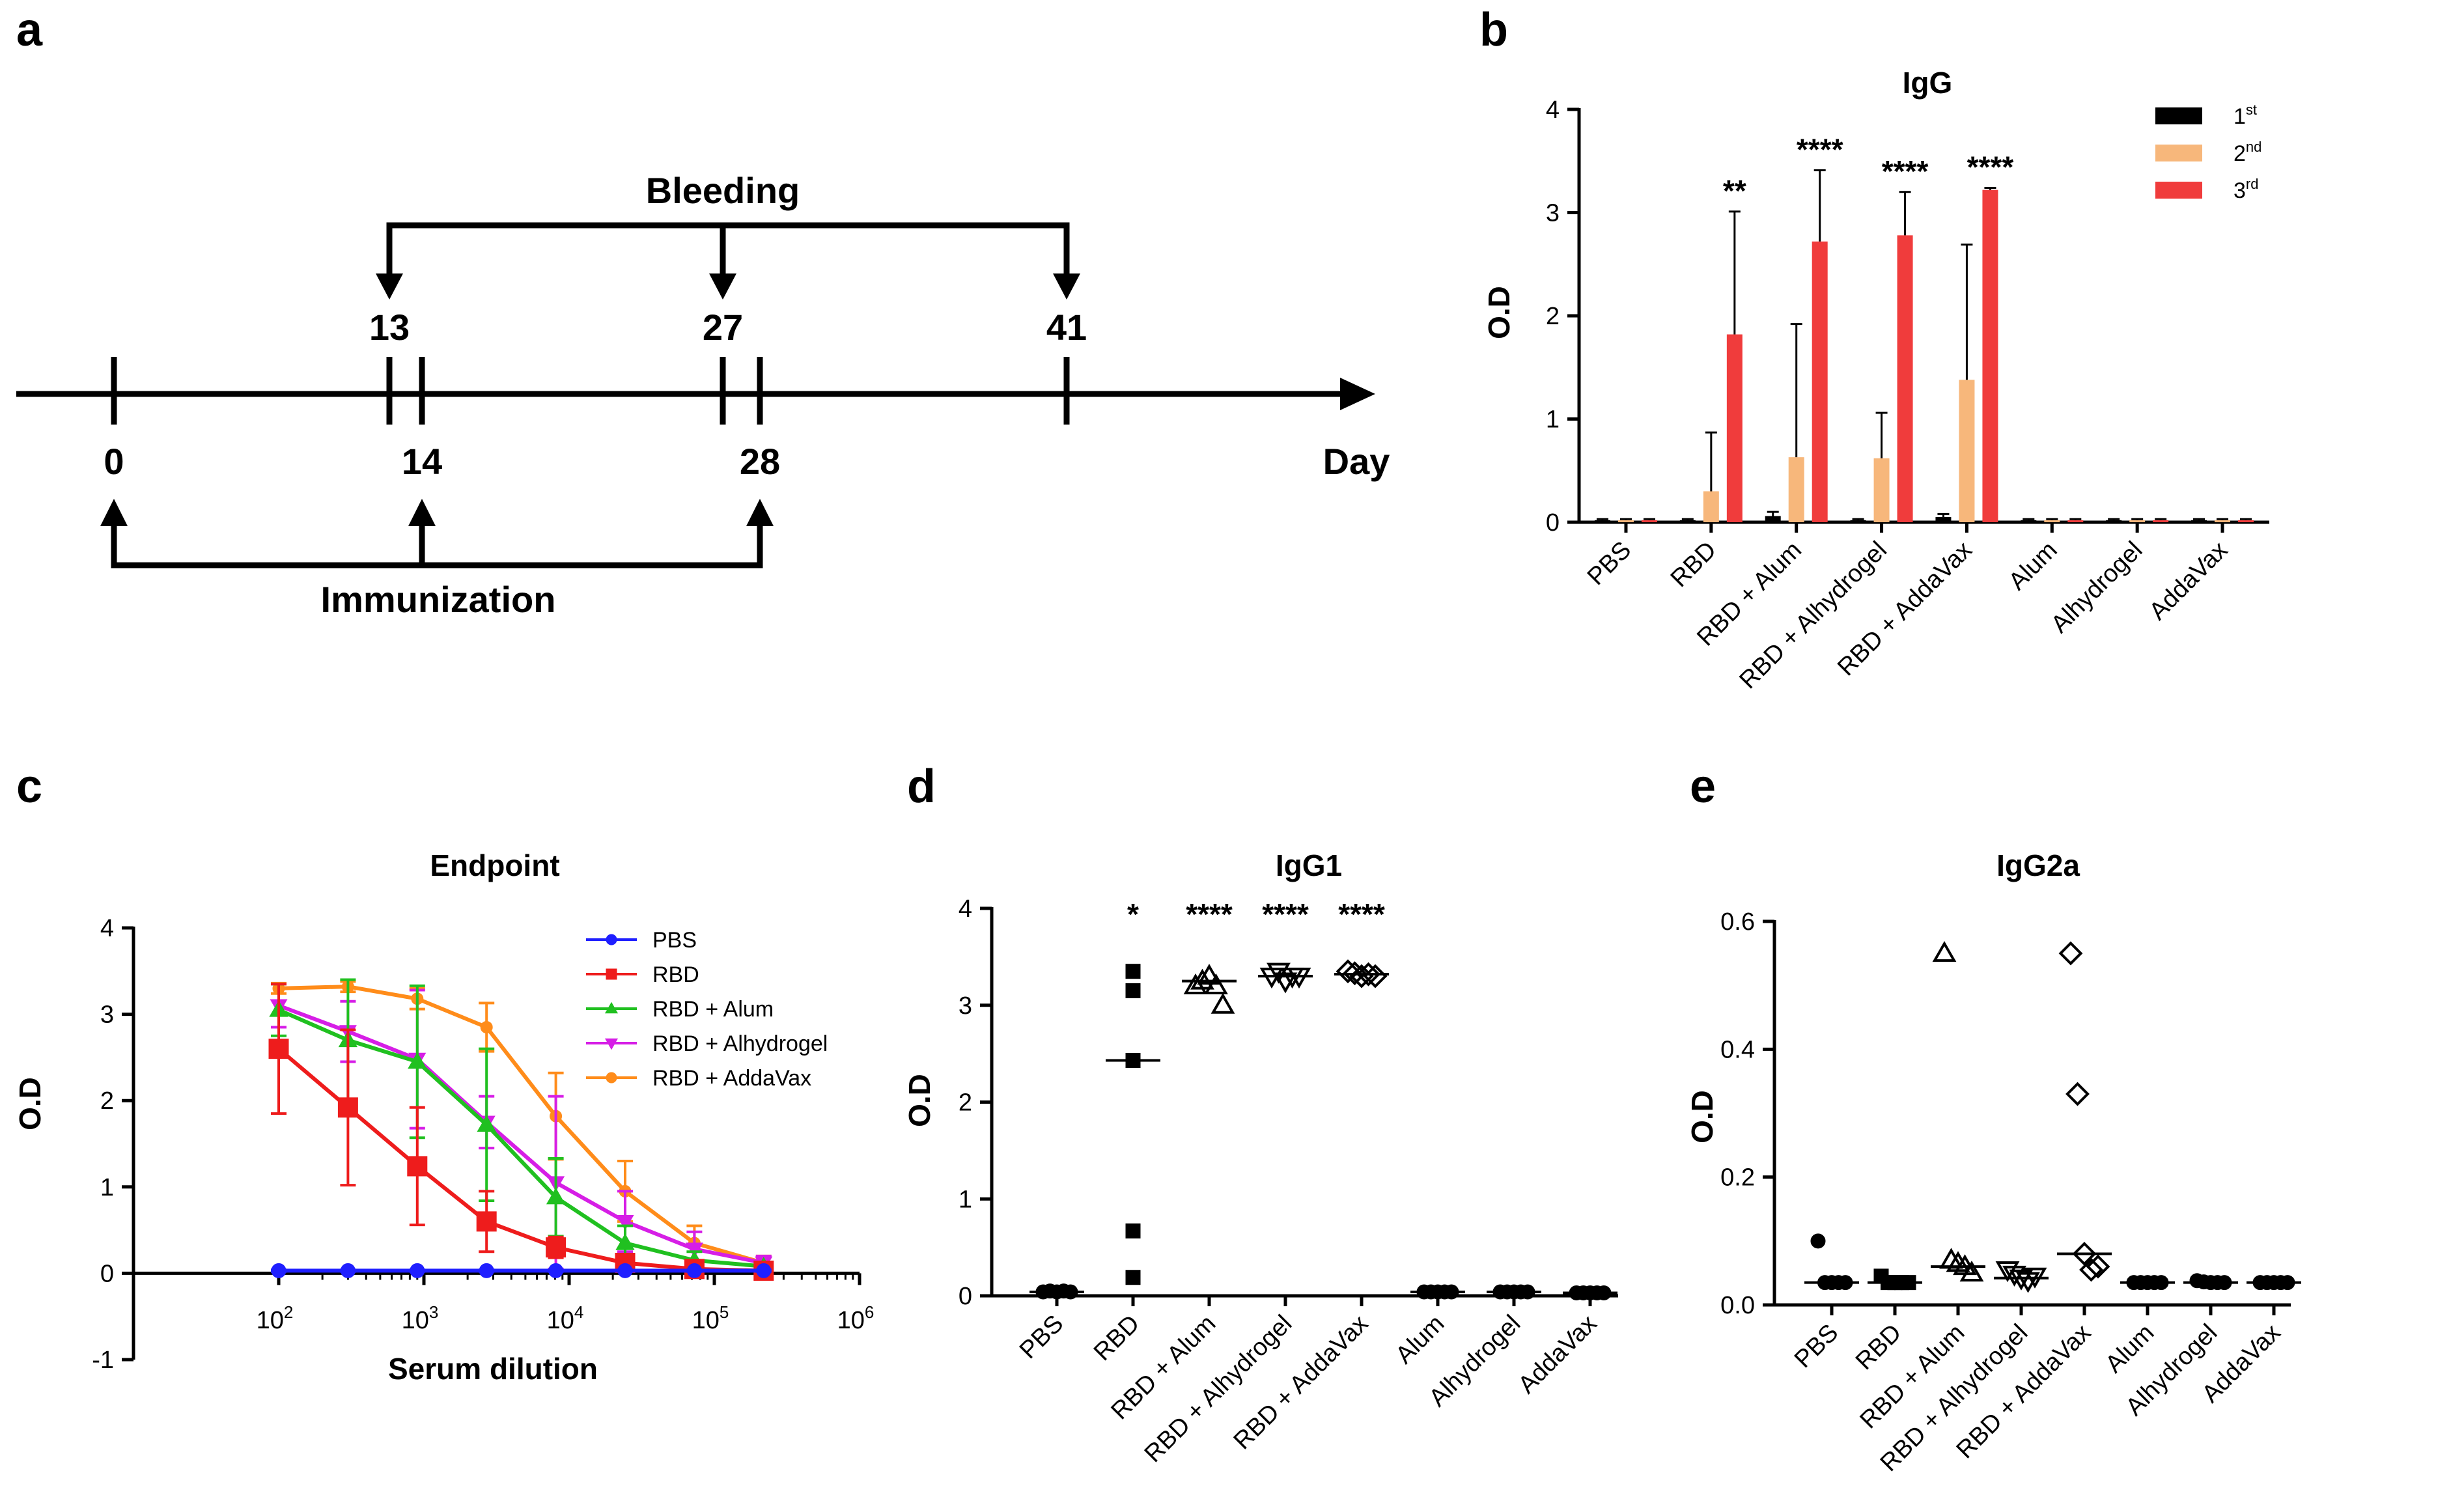 The image size is (2464, 1512). Describe the element at coordinates (2097, 588) in the screenshot. I see `x-tick-label: Alhydrogel` at that location.